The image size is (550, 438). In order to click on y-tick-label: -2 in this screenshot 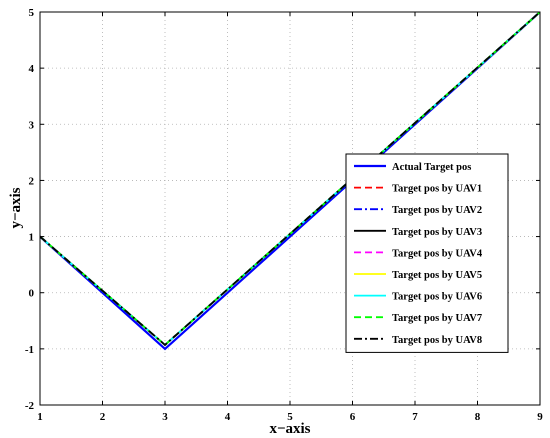, I will do `click(30, 406)`.